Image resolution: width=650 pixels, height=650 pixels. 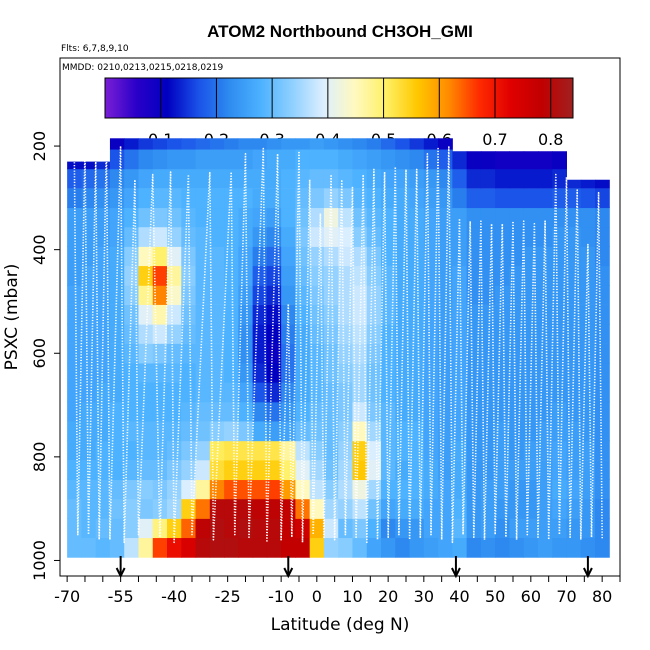 I want to click on x-tick-label: -40, so click(x=174, y=596).